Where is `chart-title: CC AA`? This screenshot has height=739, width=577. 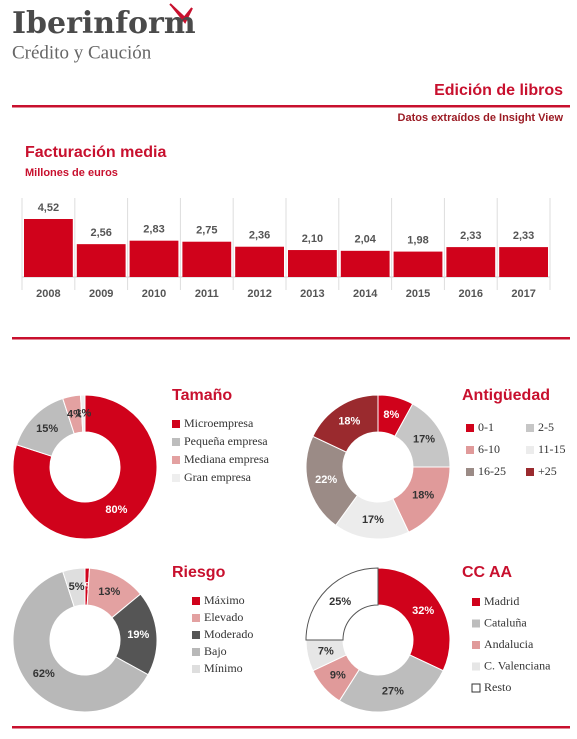 chart-title: CC AA is located at coordinates (487, 572).